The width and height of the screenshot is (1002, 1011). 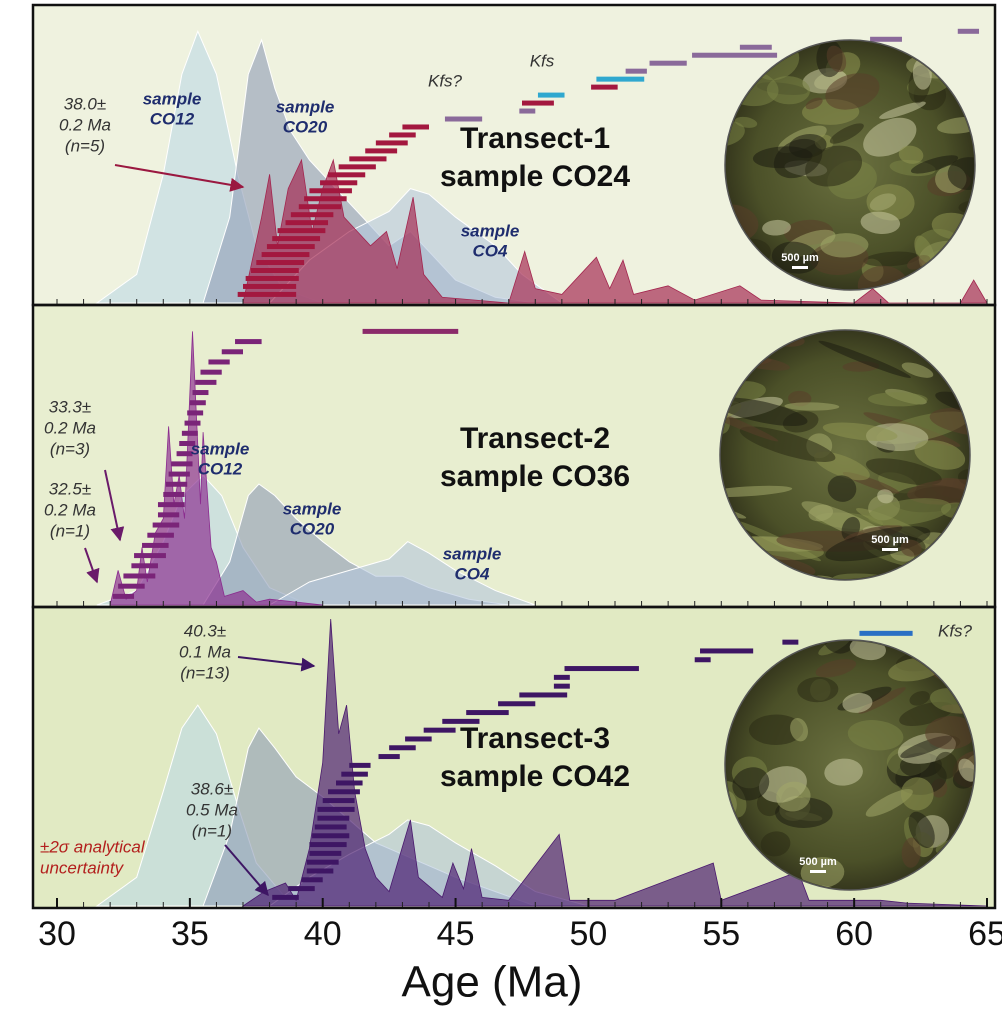 What do you see at coordinates (57, 934) in the screenshot?
I see `x-tick-label: 30` at bounding box center [57, 934].